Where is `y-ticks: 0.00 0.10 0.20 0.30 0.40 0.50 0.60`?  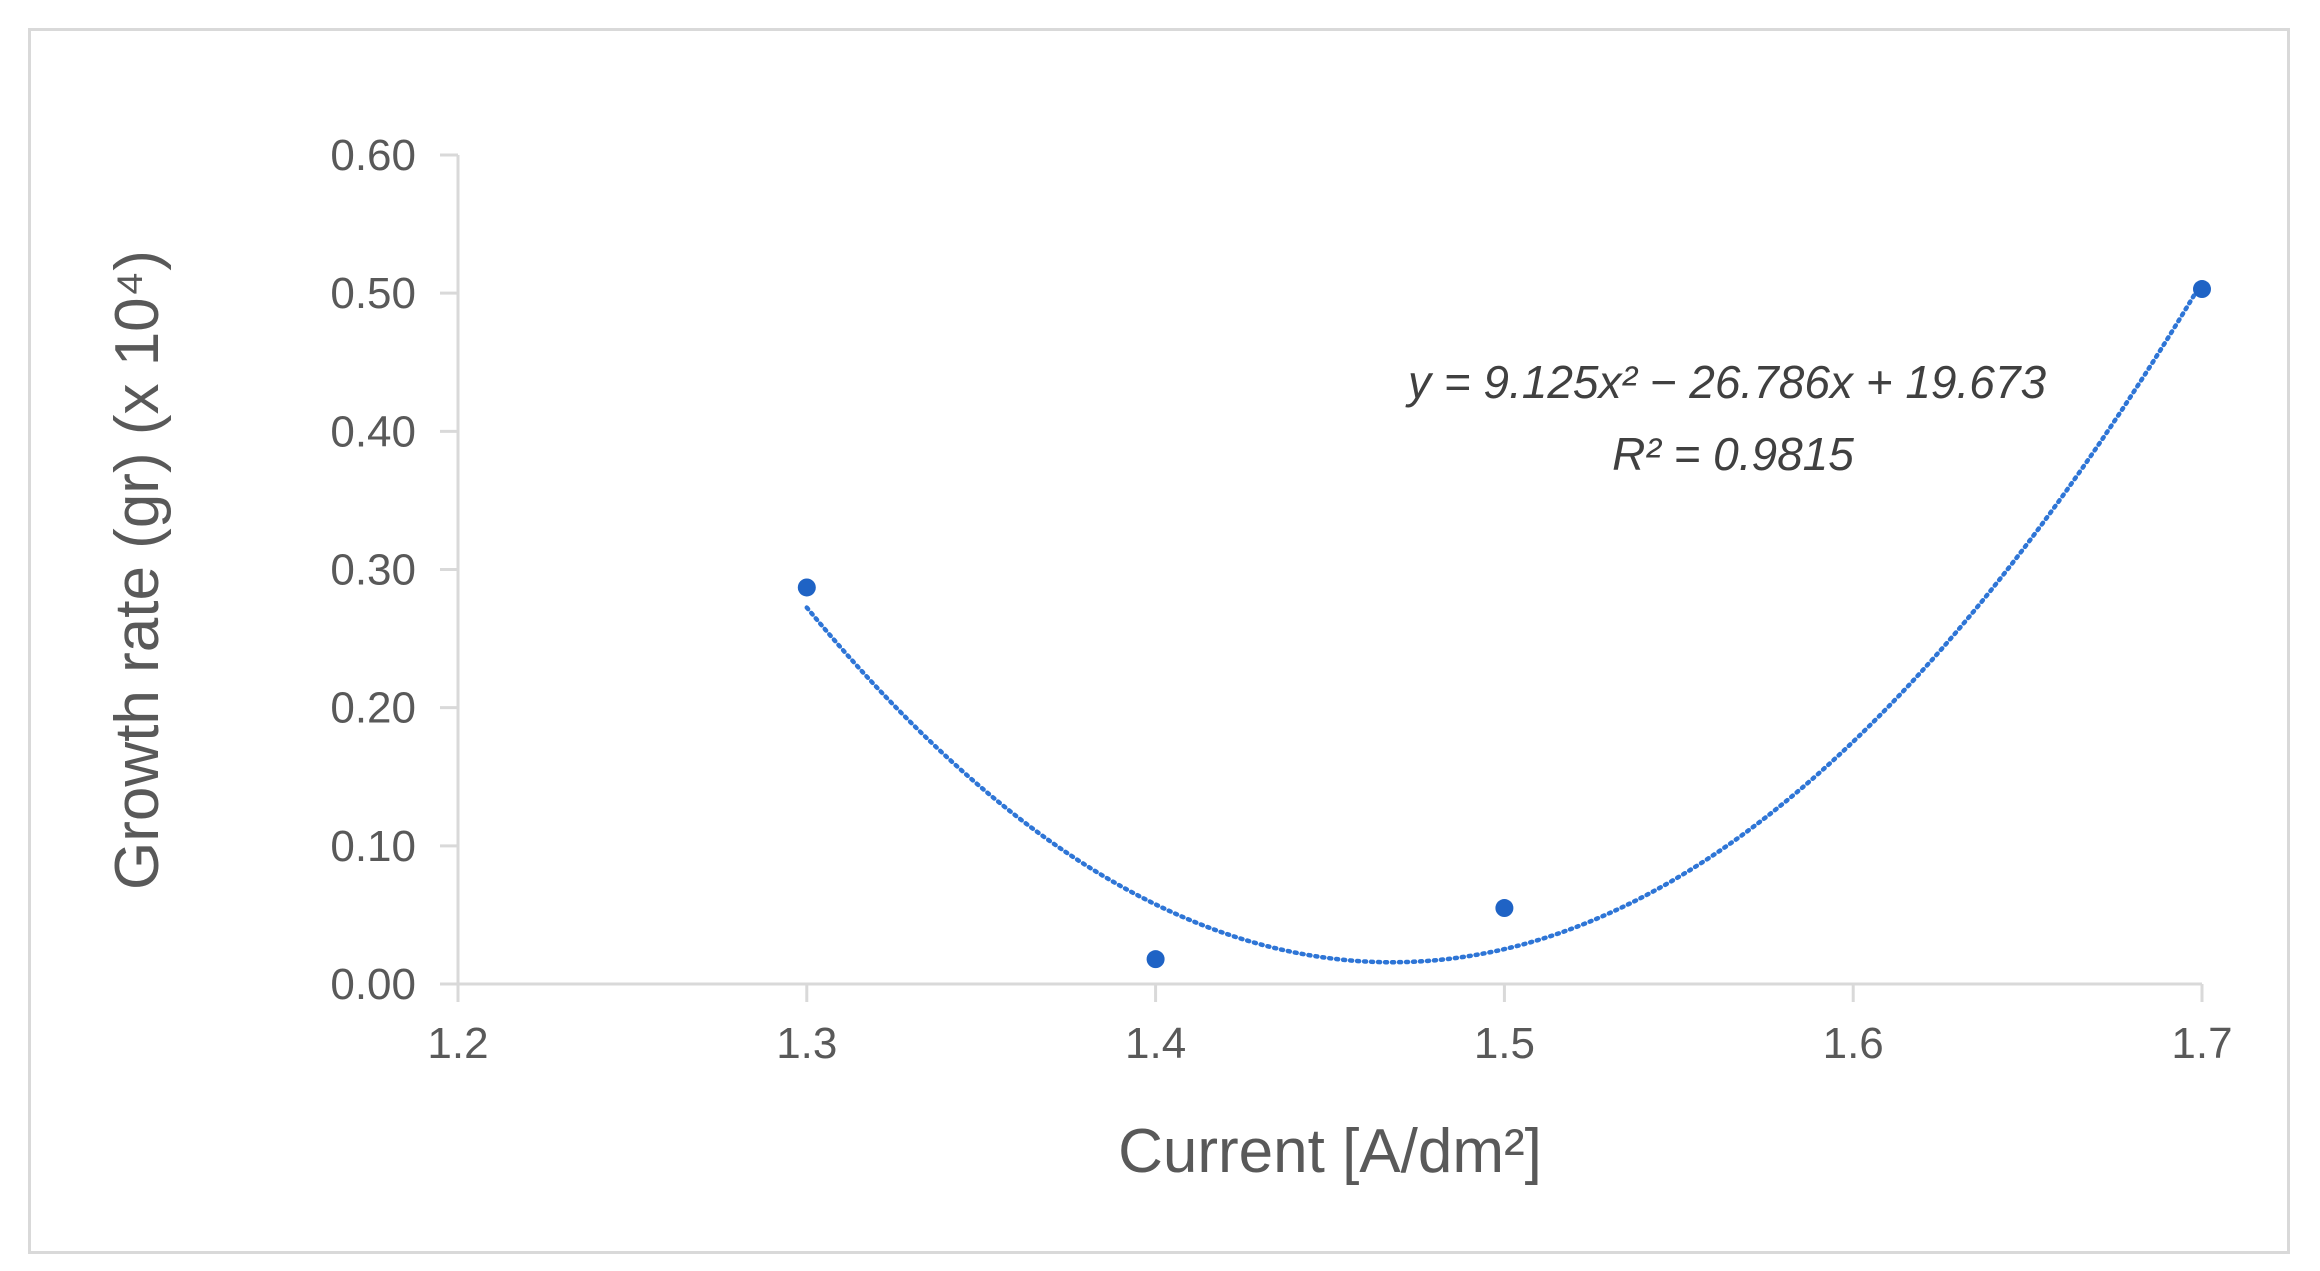
y-ticks: 0.00 0.10 0.20 0.30 0.40 0.50 0.60 is located at coordinates (394, 570).